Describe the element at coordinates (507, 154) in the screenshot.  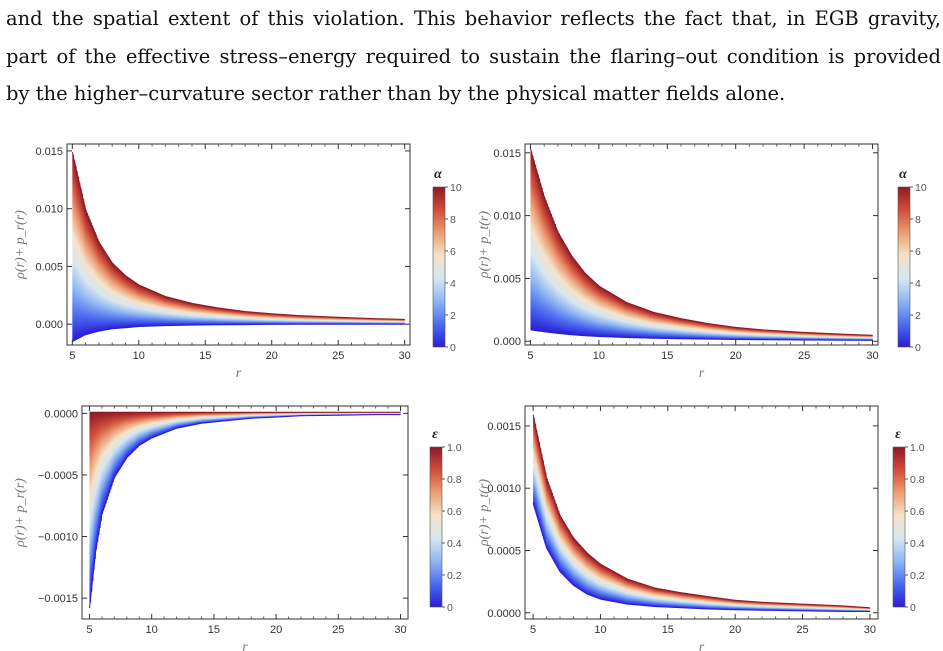
I see `y-tick-label: 0.015` at that location.